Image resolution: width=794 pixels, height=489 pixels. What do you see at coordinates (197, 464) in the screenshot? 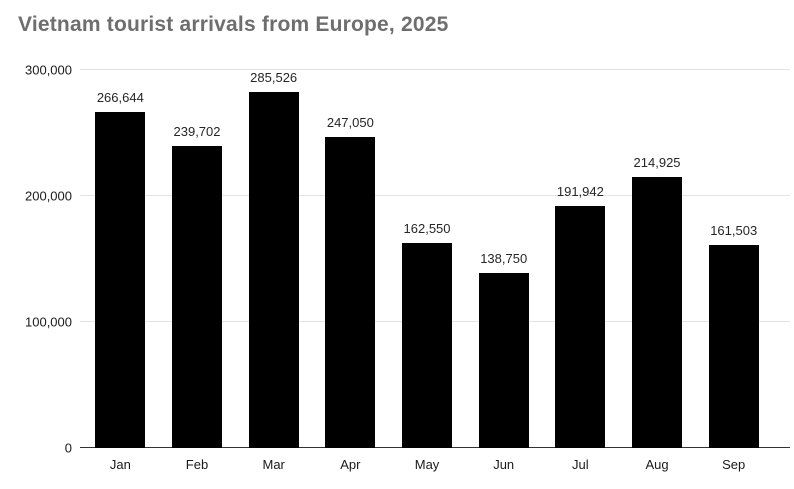
I see `x-tick-label: Feb` at bounding box center [197, 464].